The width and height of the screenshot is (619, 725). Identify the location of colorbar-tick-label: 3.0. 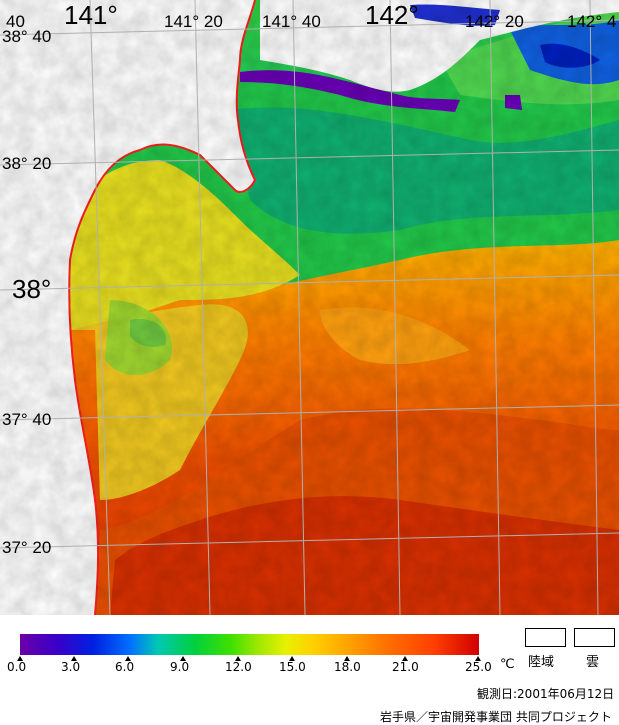
(71, 667).